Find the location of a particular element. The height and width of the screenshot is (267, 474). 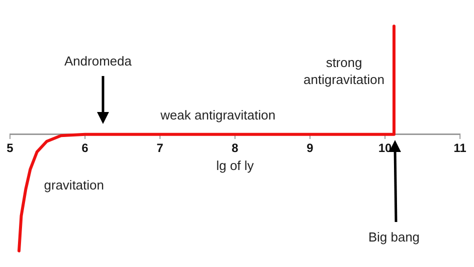

x-tick-label: 9 is located at coordinates (310, 147).